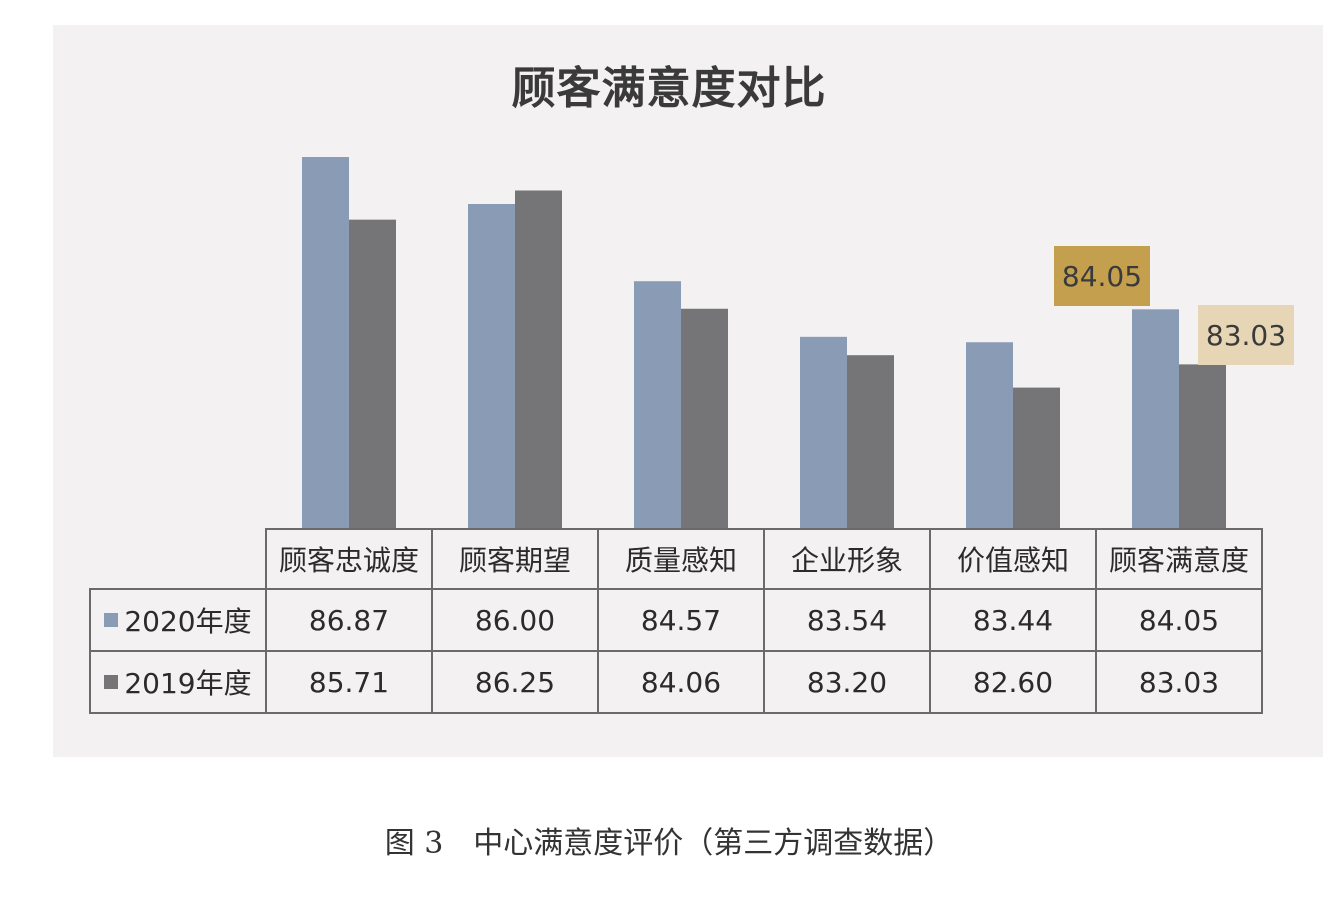  What do you see at coordinates (1102, 276) in the screenshot?
I see `data-label-2020: 84.05` at bounding box center [1102, 276].